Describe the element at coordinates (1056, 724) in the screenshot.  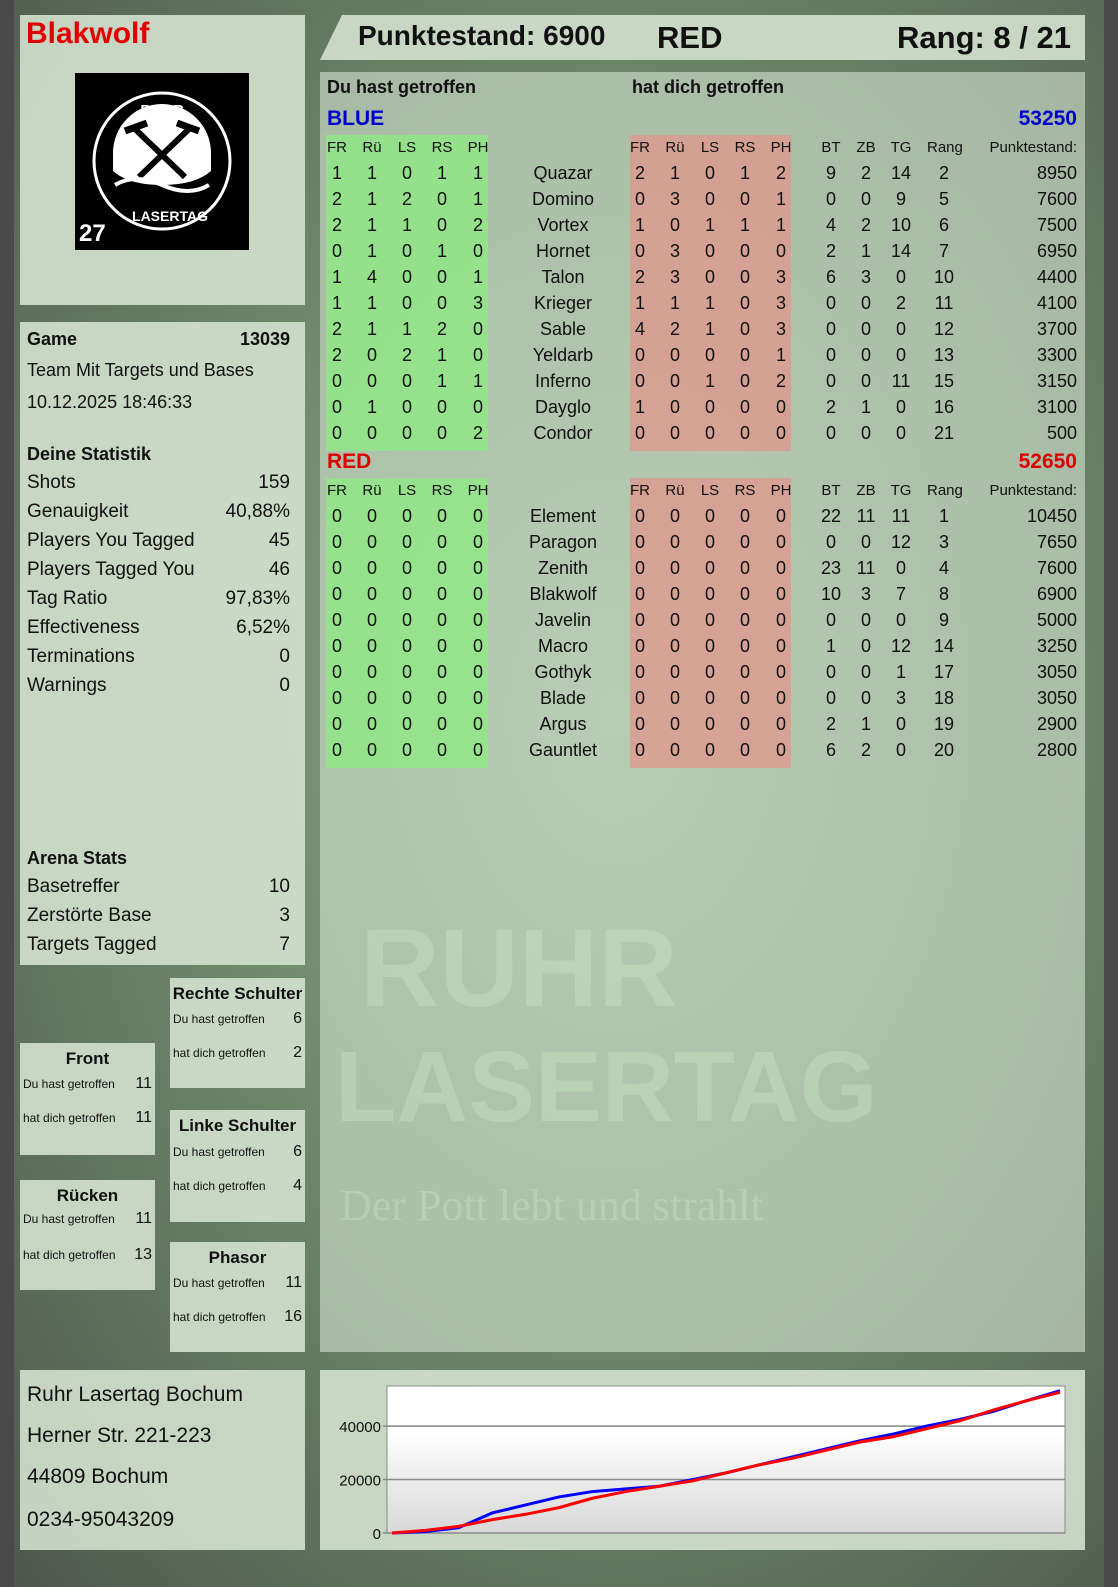
I see `player-score: 2900` at that location.